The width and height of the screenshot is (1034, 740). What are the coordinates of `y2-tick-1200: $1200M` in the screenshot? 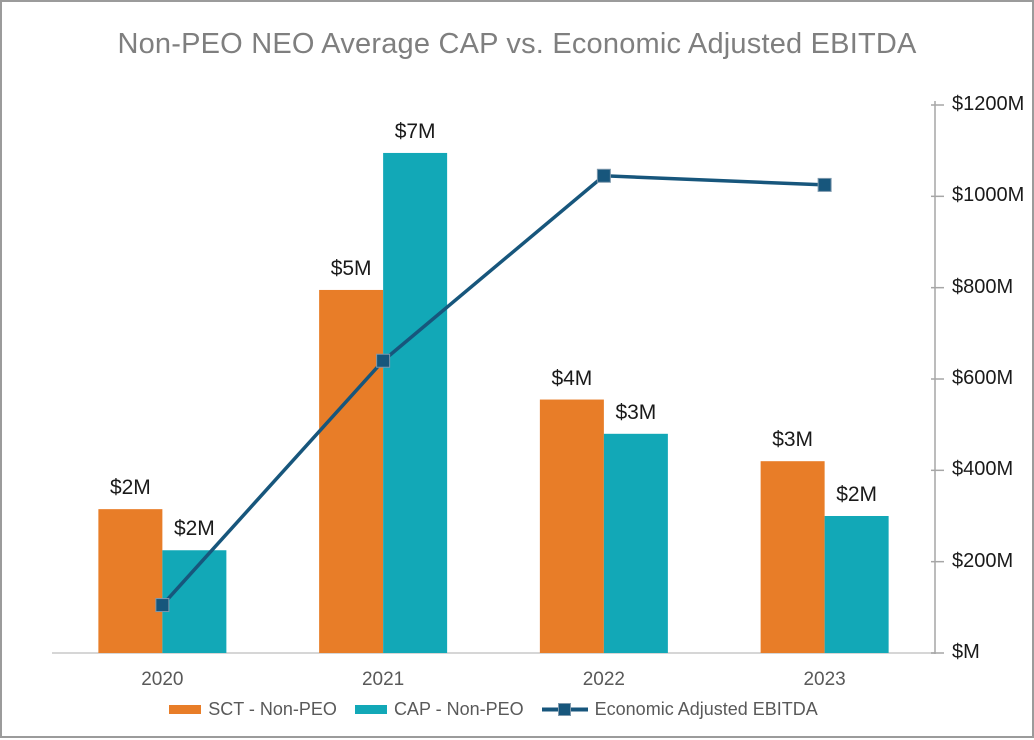 It's located at (988, 104).